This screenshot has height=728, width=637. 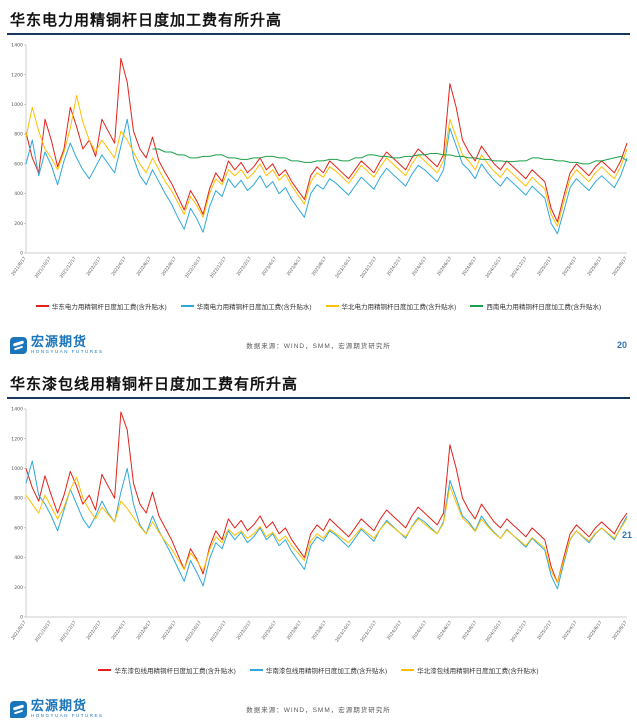 What do you see at coordinates (67, 715) in the screenshot?
I see `logo-name-en: HONGYUAN FUTURES` at bounding box center [67, 715].